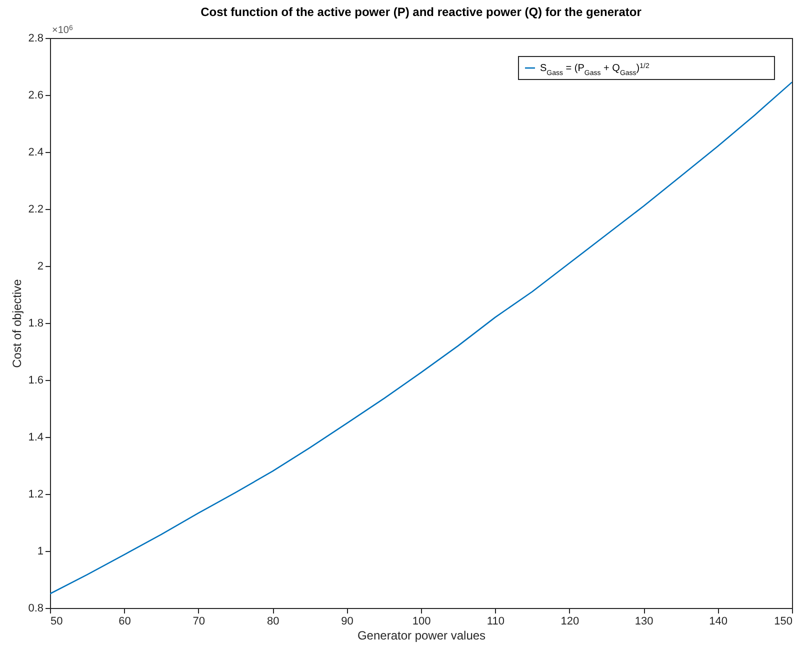 This screenshot has width=804, height=655. I want to click on y-tick-label: 2.2, so click(36, 210).